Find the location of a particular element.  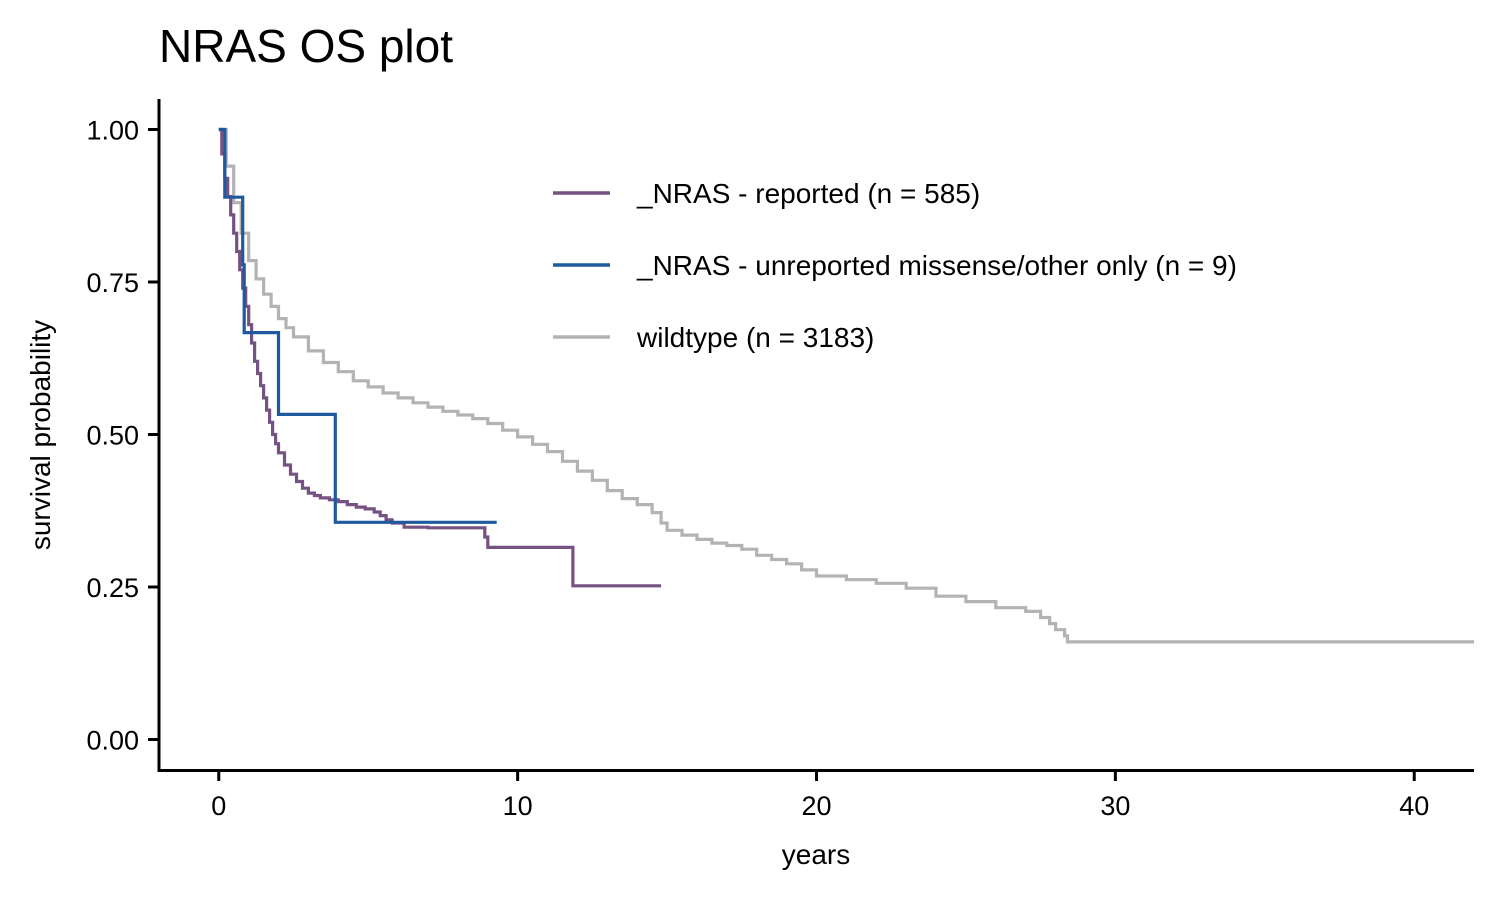

y-tick-label: 0.75 is located at coordinates (112, 283).